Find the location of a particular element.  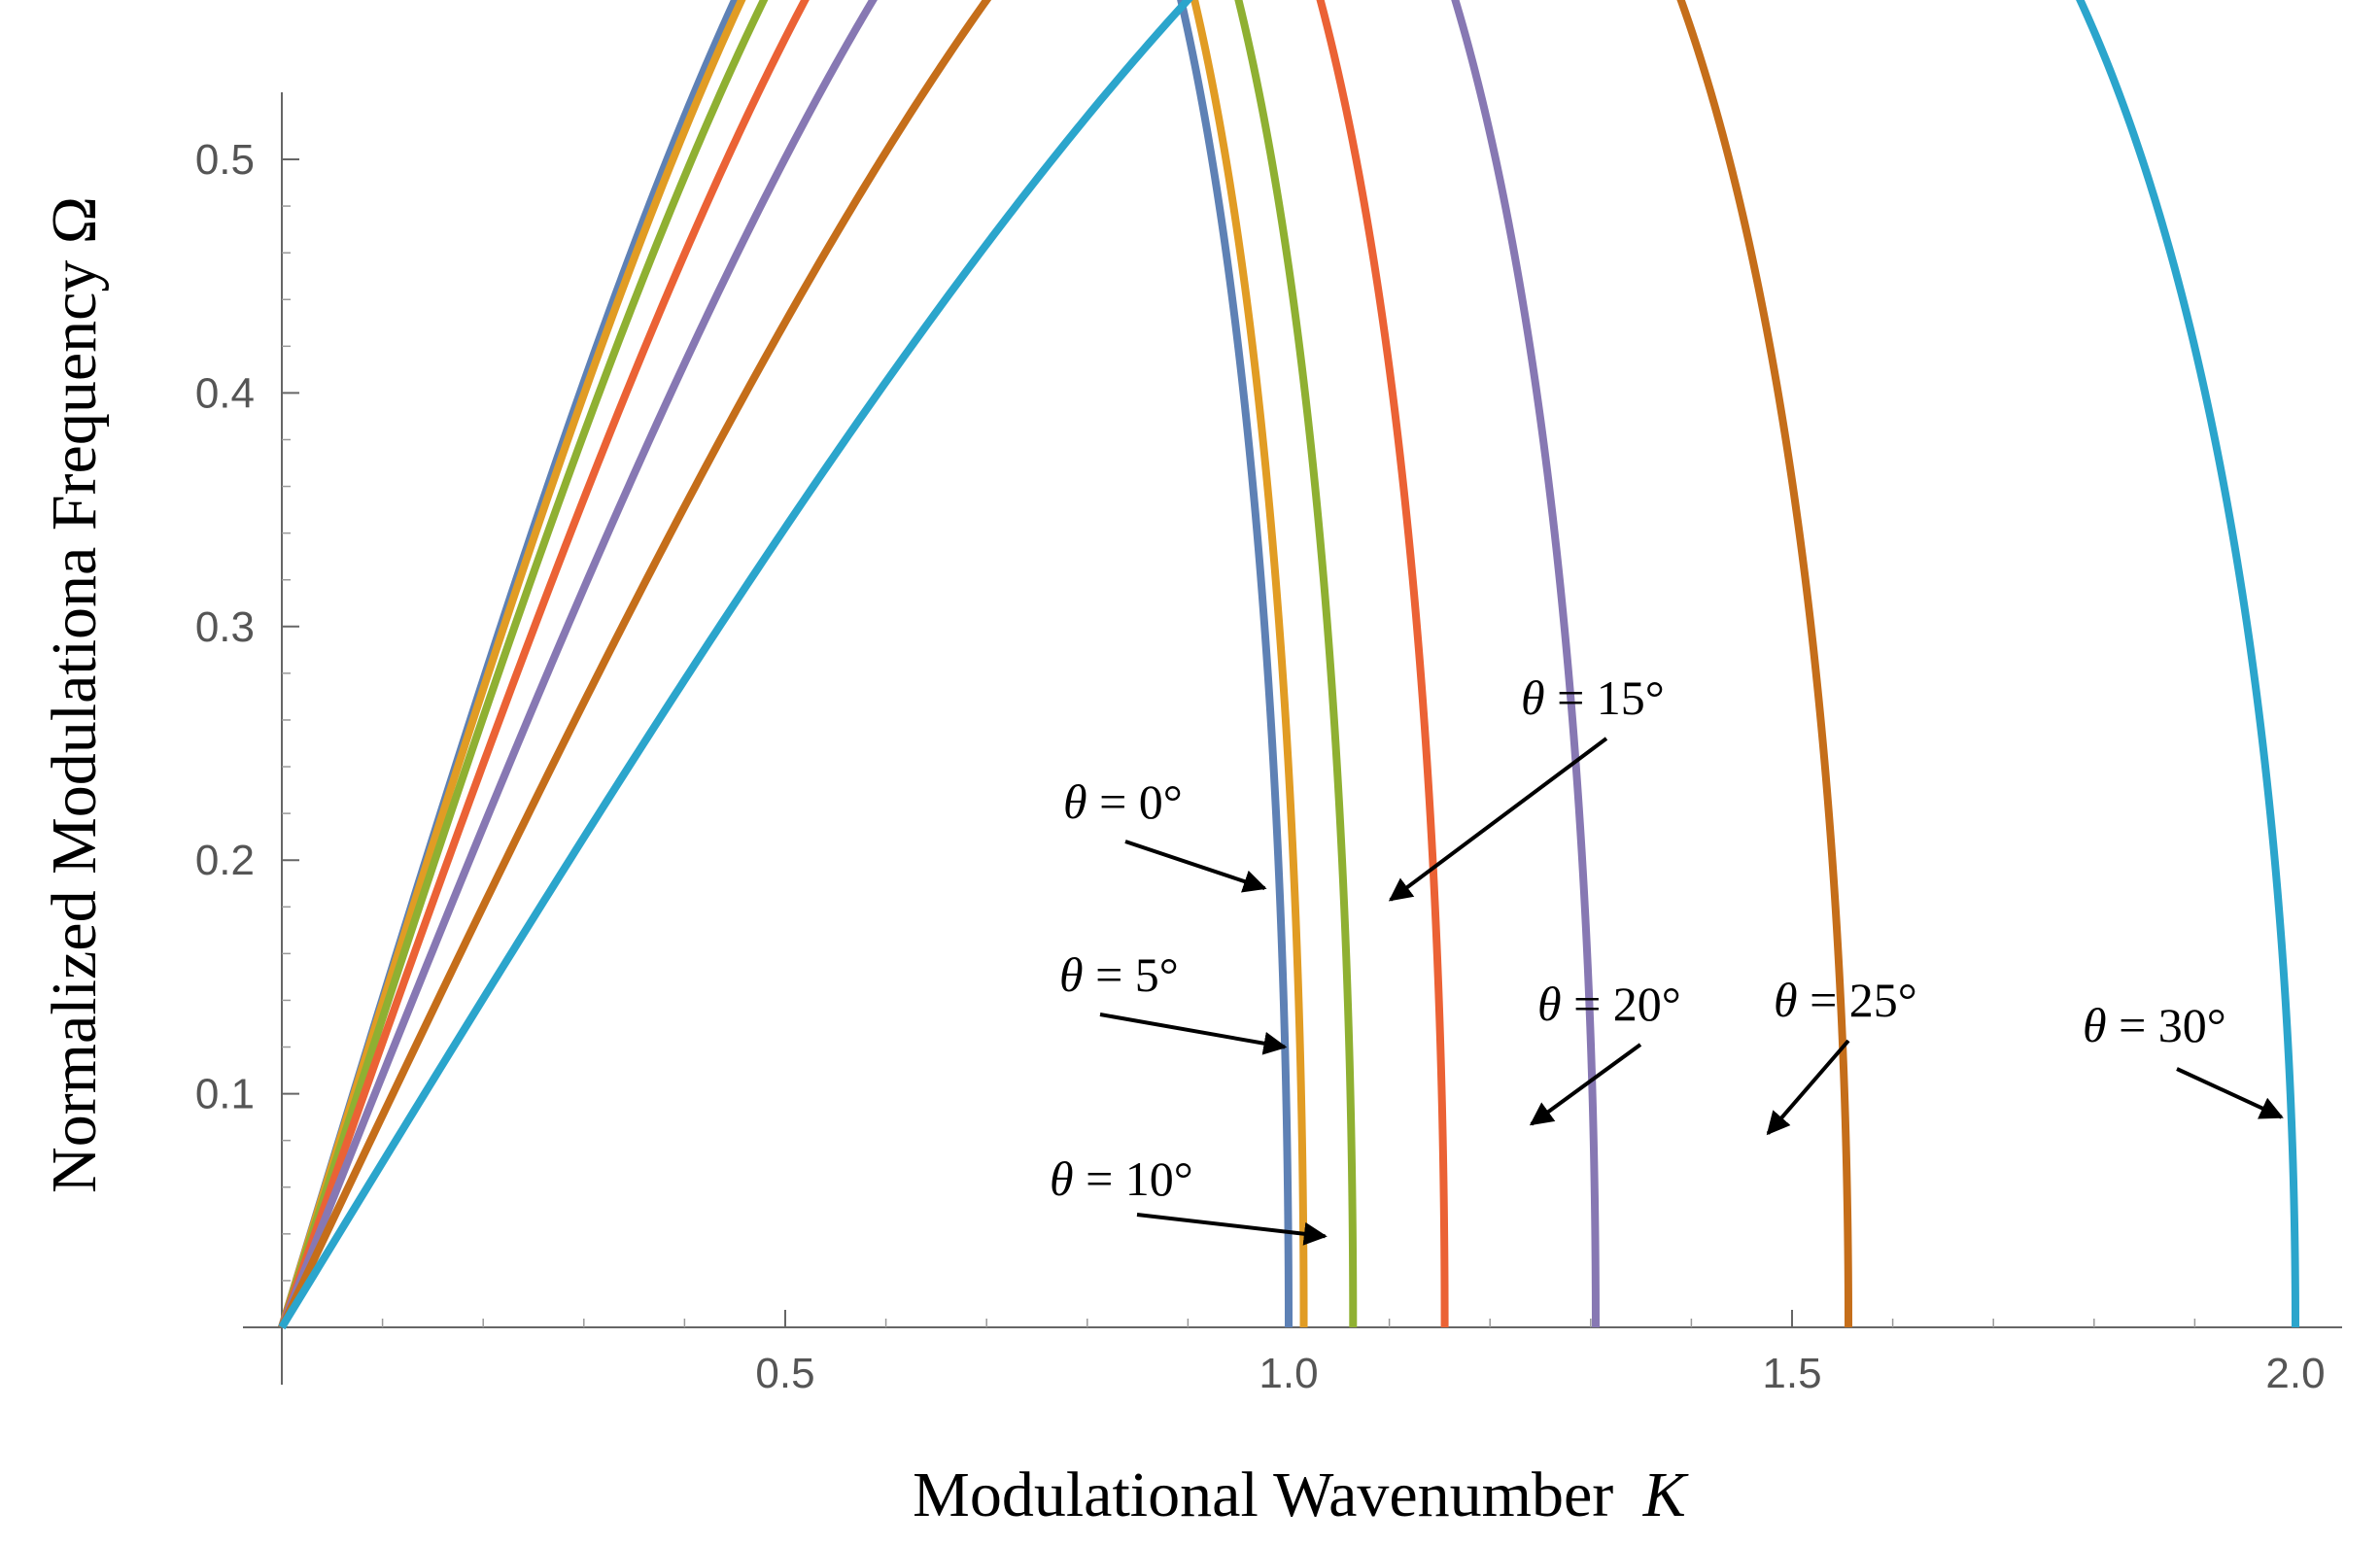

x-axis-title-text: Modulational Wavenumber is located at coordinates (1263, 1494).